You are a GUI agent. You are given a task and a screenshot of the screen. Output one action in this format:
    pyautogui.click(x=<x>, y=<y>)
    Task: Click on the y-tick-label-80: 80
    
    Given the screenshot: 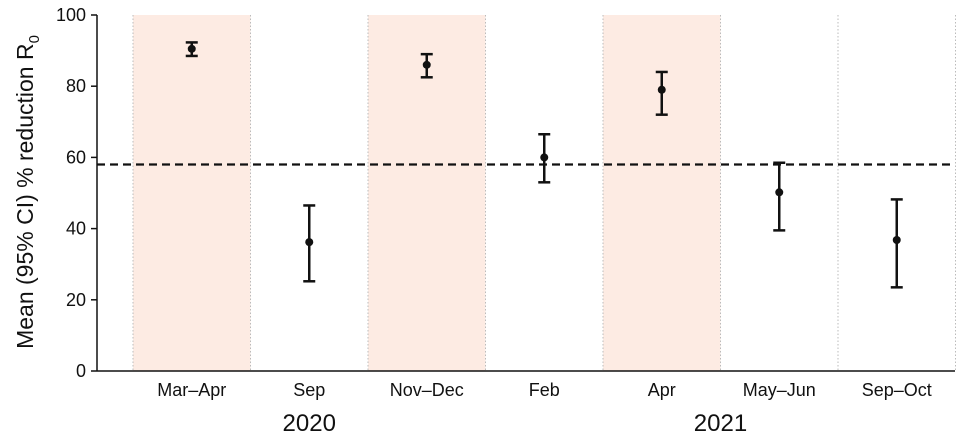 What is the action you would take?
    pyautogui.click(x=76, y=86)
    